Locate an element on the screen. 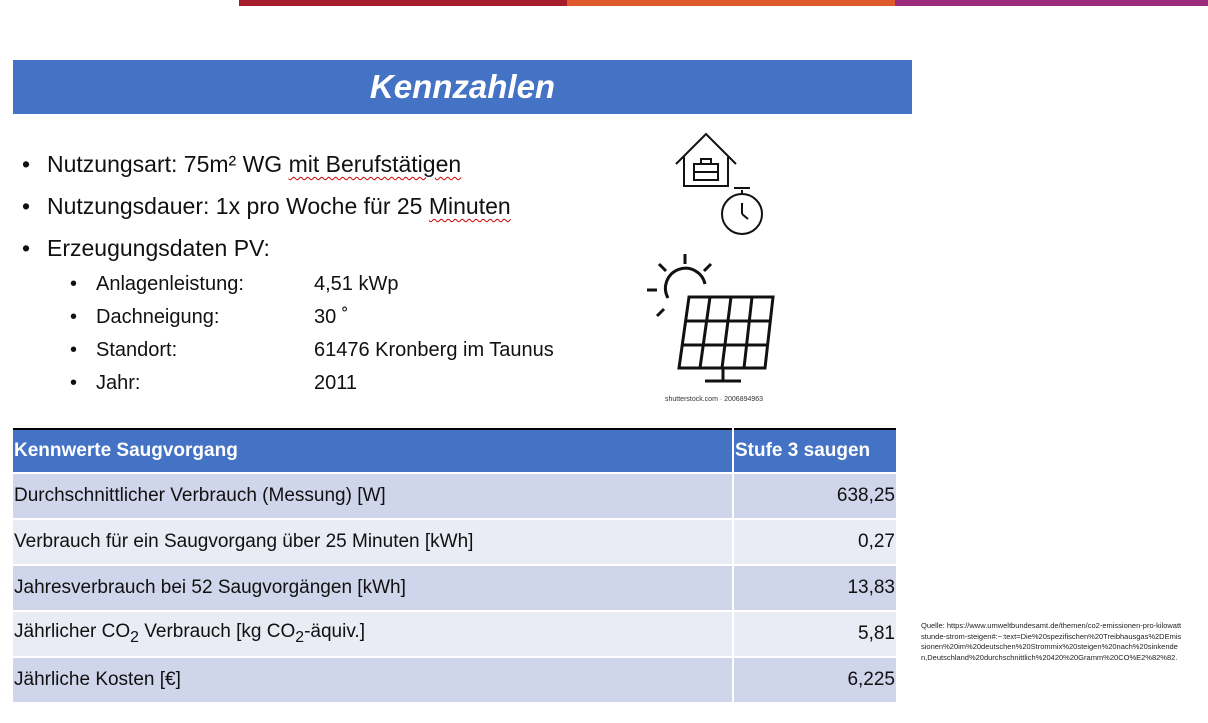  pv-detail-key: Dachneigung: is located at coordinates (158, 317).